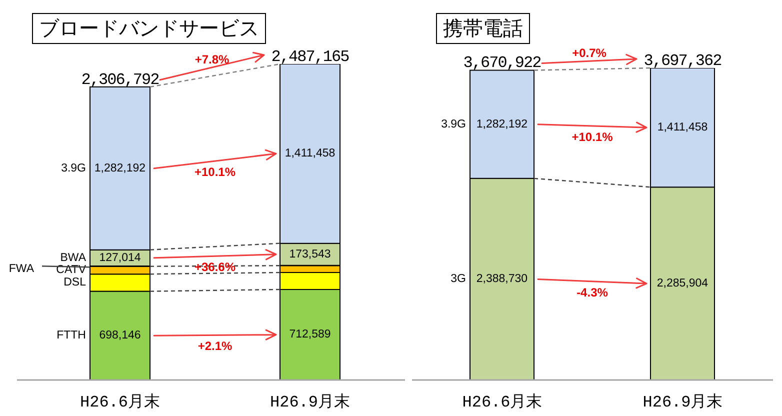  I want to click on text: FWA, so click(21, 269).